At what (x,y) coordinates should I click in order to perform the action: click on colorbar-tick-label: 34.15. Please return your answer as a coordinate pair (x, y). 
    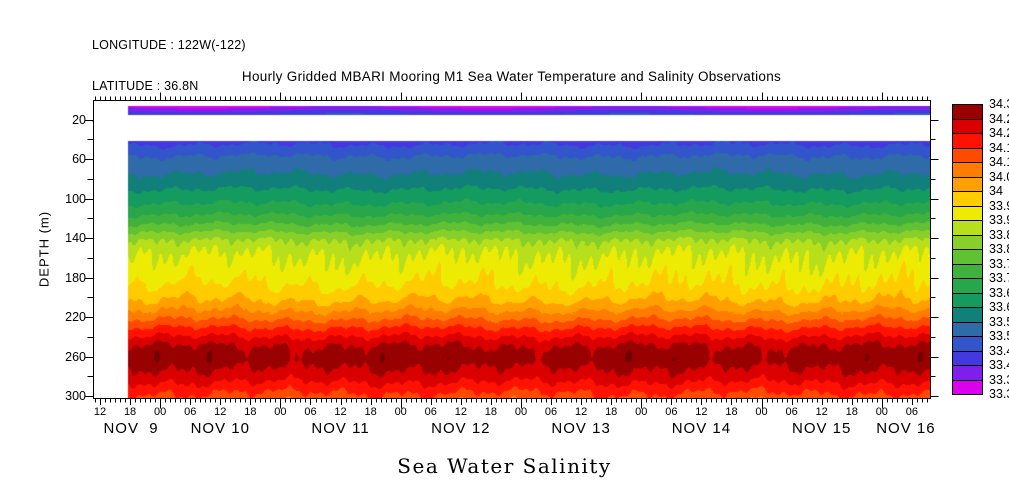
    Looking at the image, I should click on (999, 147).